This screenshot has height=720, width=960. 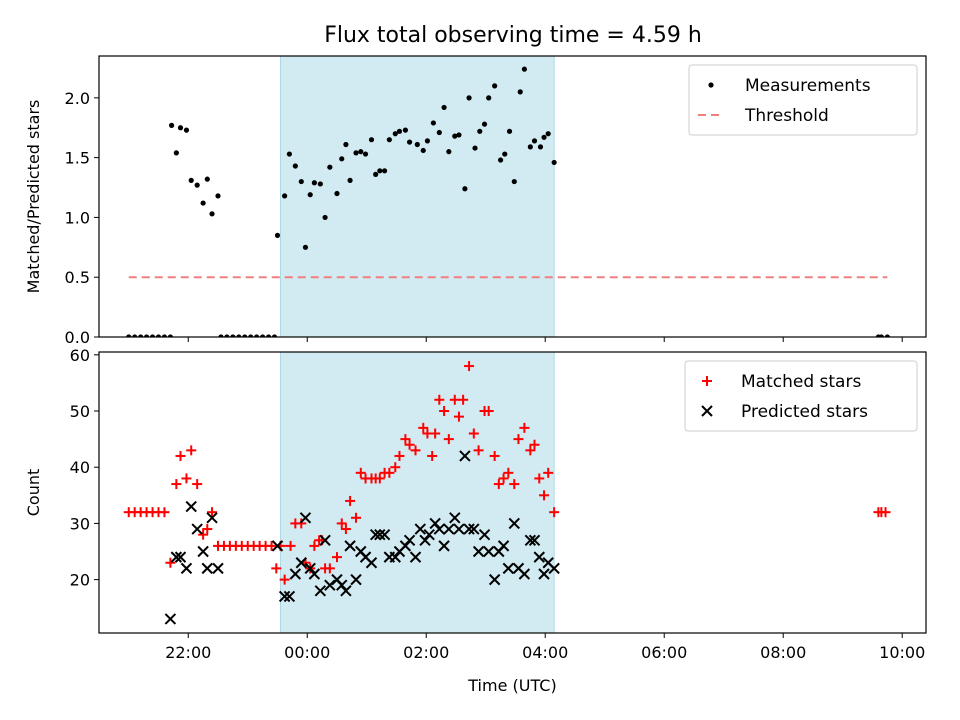 I want to click on legend-label: Predicted stars, so click(x=804, y=412).